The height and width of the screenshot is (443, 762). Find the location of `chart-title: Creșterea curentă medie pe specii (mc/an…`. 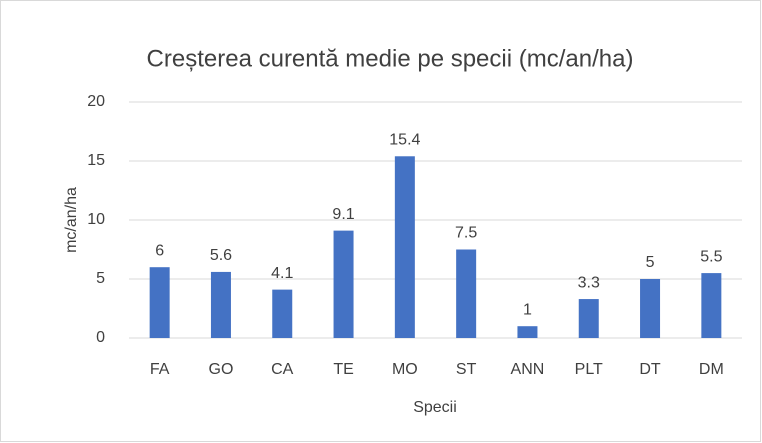

chart-title: Creșterea curentă medie pe specii (mc/an… is located at coordinates (390, 58).